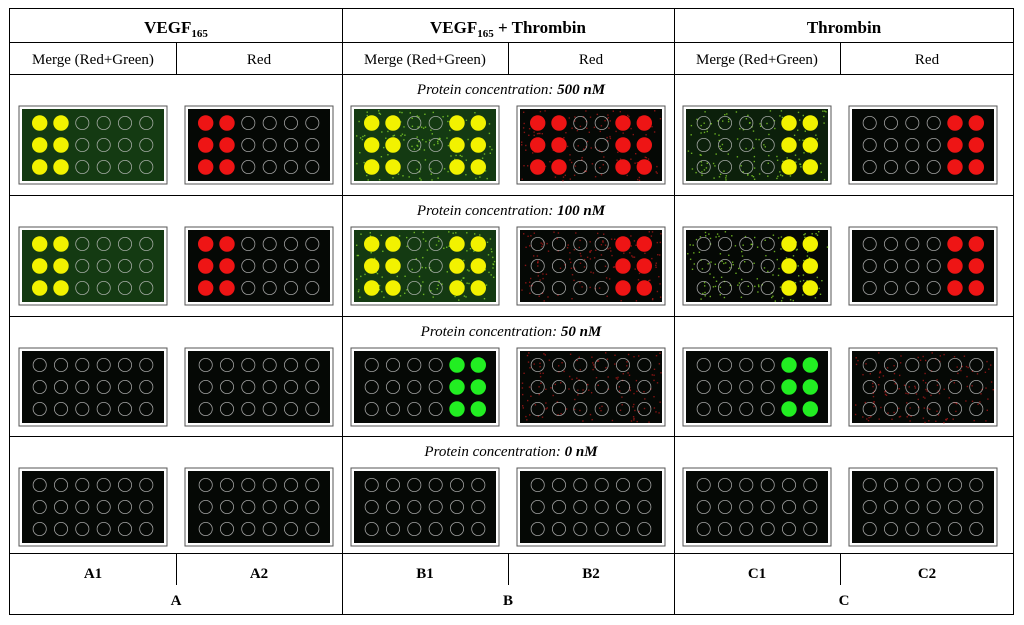  What do you see at coordinates (927, 574) in the screenshot?
I see `panel-label-c2: C2` at bounding box center [927, 574].